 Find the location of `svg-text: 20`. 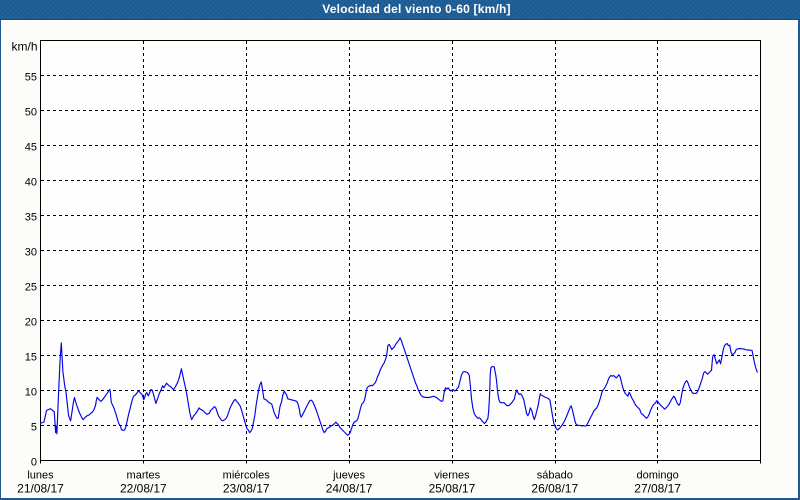

svg-text: 20 is located at coordinates (31, 323).